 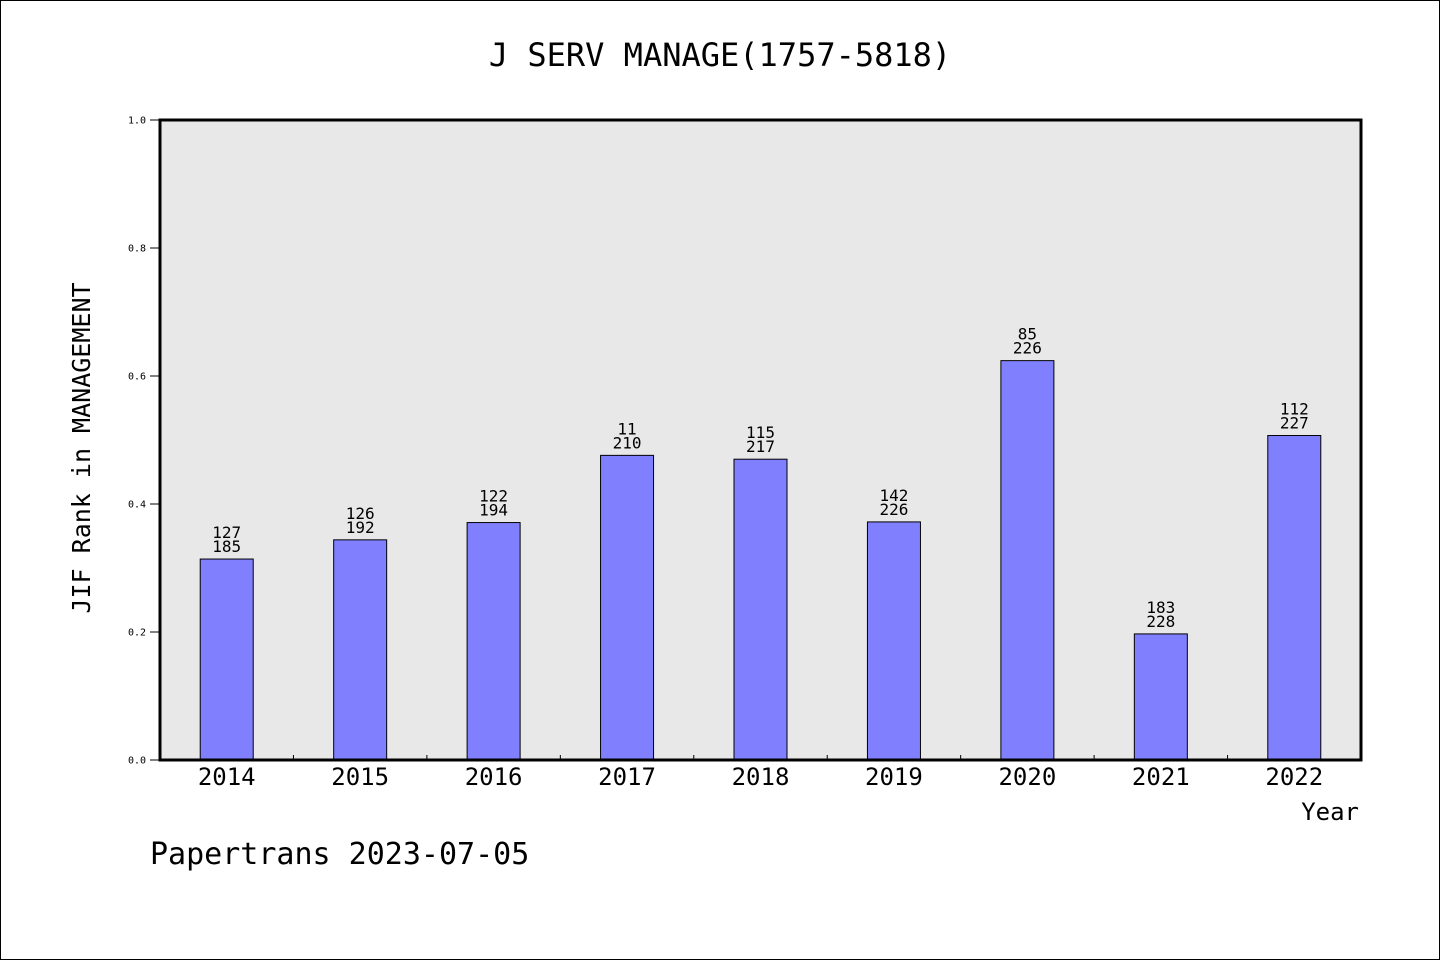 What do you see at coordinates (893, 495) in the screenshot?
I see `bar-rank-label: 142` at bounding box center [893, 495].